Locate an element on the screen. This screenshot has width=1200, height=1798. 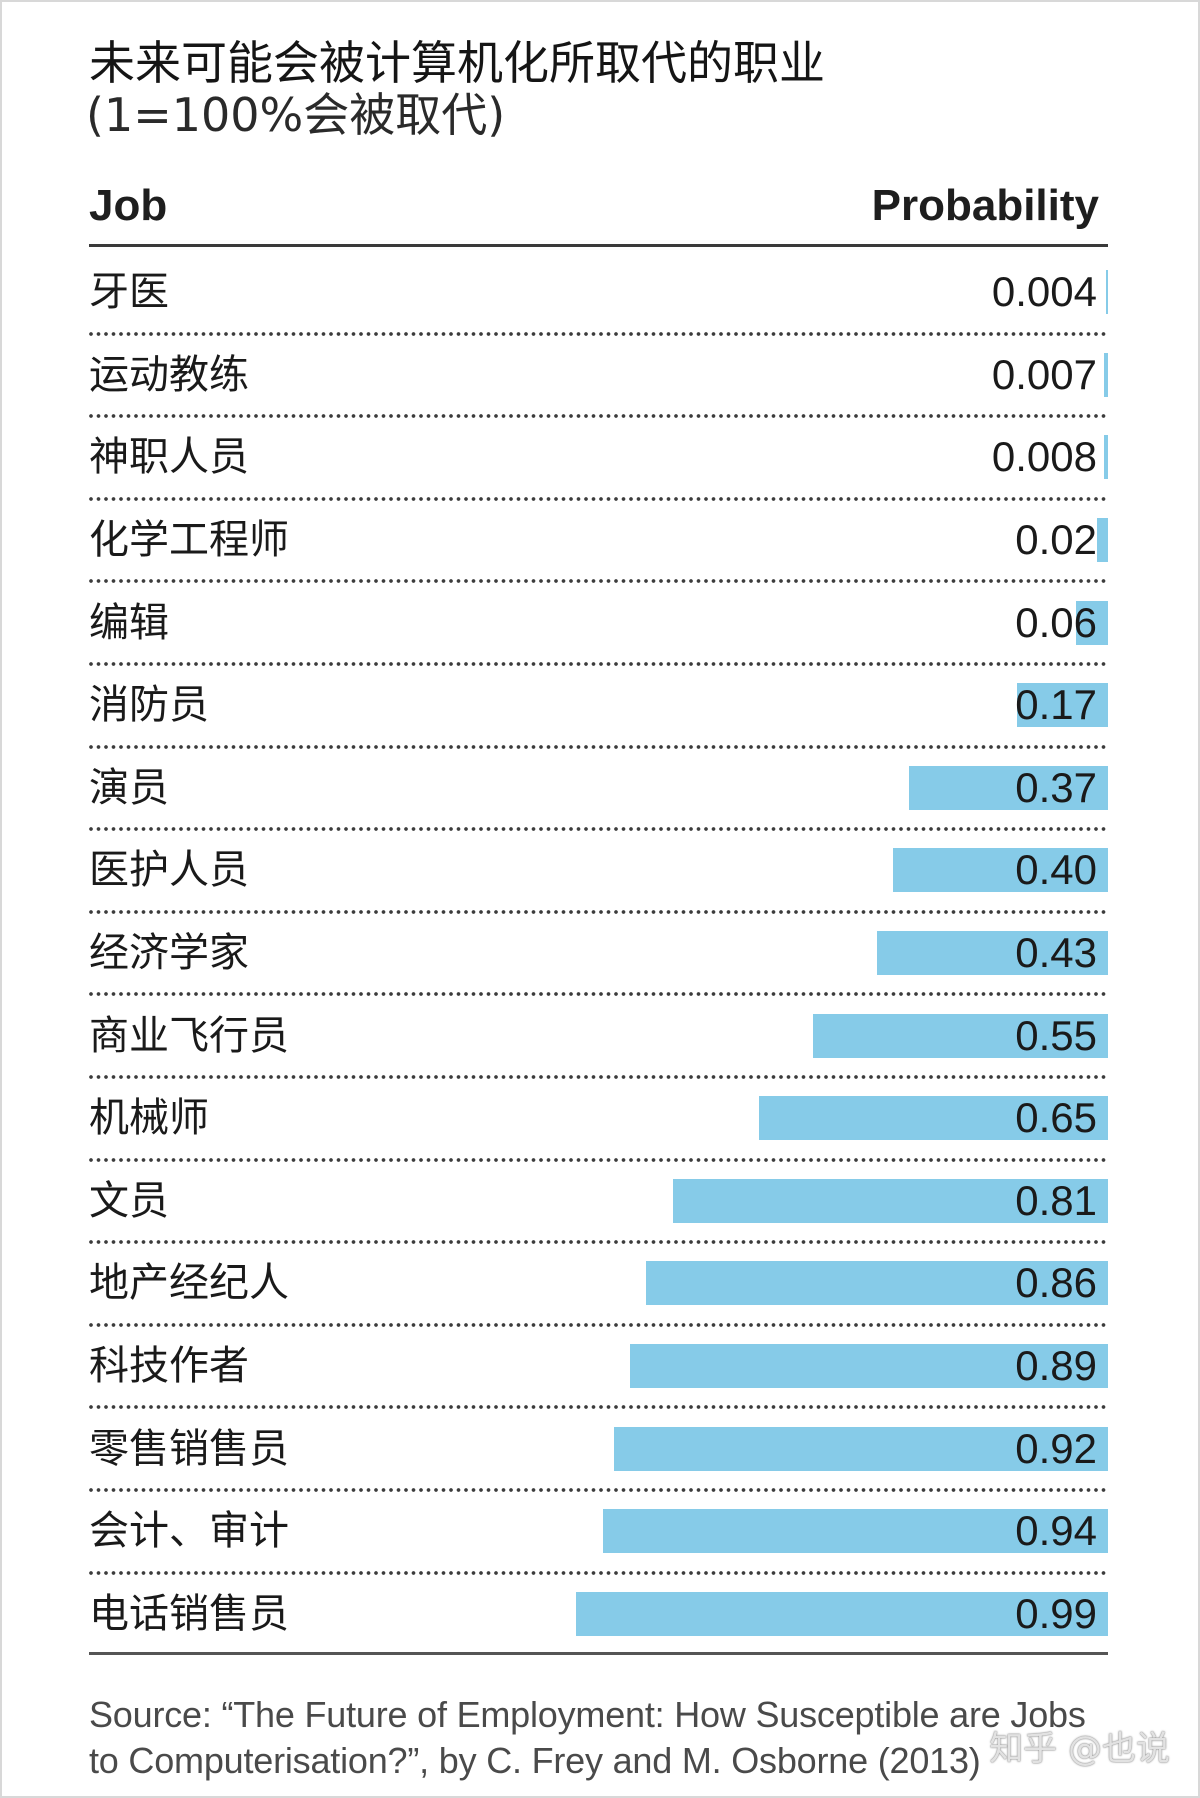
table-row: 零售销售员 0.92 is located at coordinates (598, 1449).